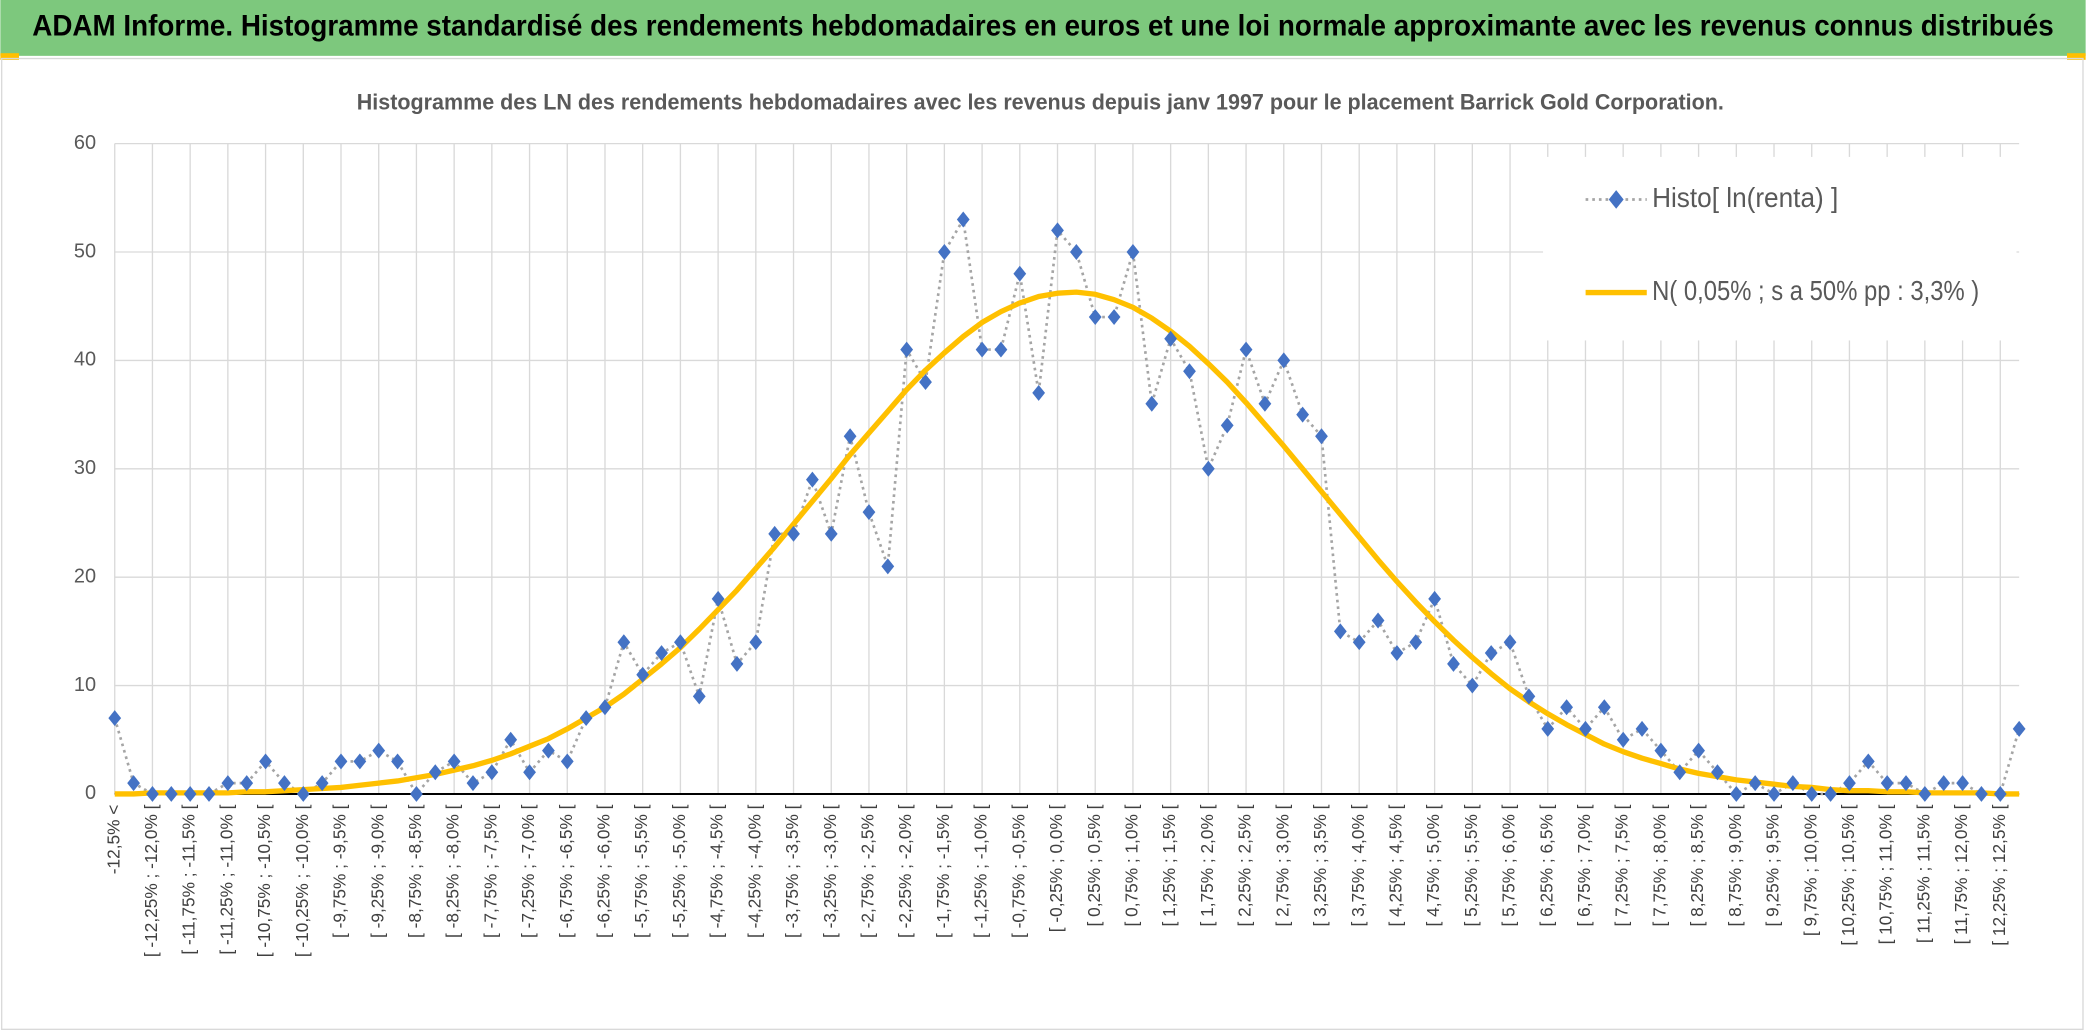 This screenshot has height=1032, width=2086. Describe the element at coordinates (1169, 865) in the screenshot. I see `x-tick-label: [ 1,25% ; 1,5% [` at that location.